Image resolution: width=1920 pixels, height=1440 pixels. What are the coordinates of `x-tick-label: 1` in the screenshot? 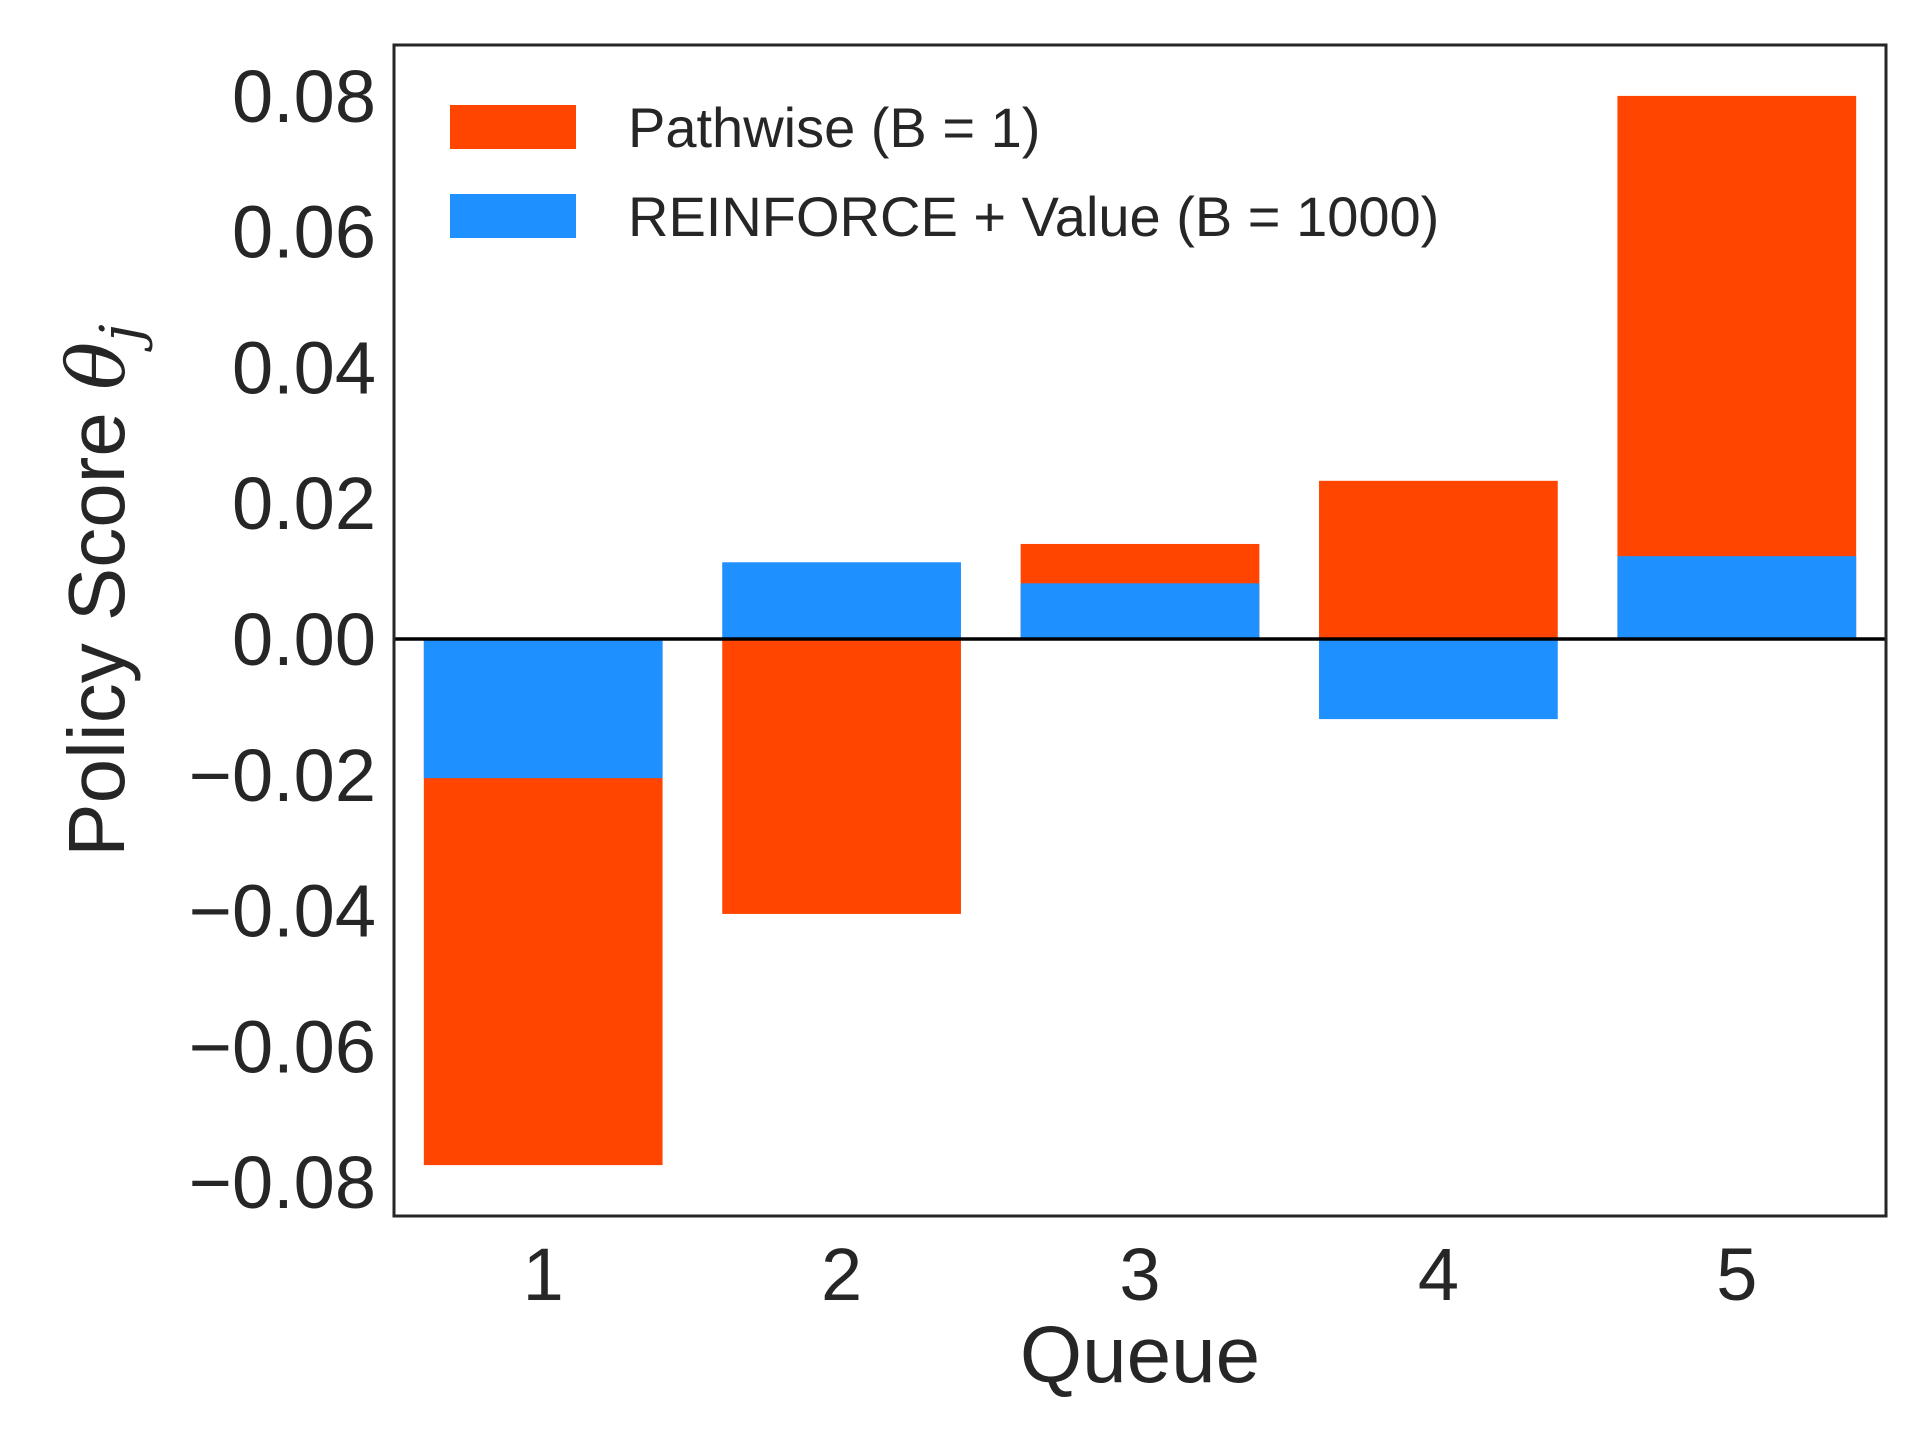 It's located at (543, 1274).